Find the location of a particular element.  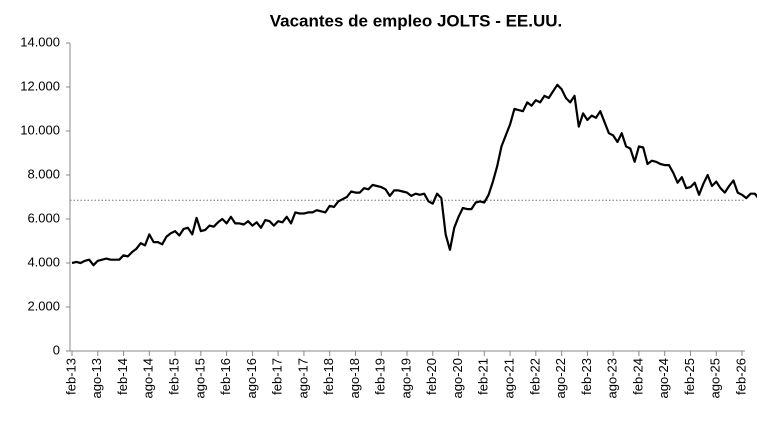

y-tick-label: 4.000 is located at coordinates (43, 261).